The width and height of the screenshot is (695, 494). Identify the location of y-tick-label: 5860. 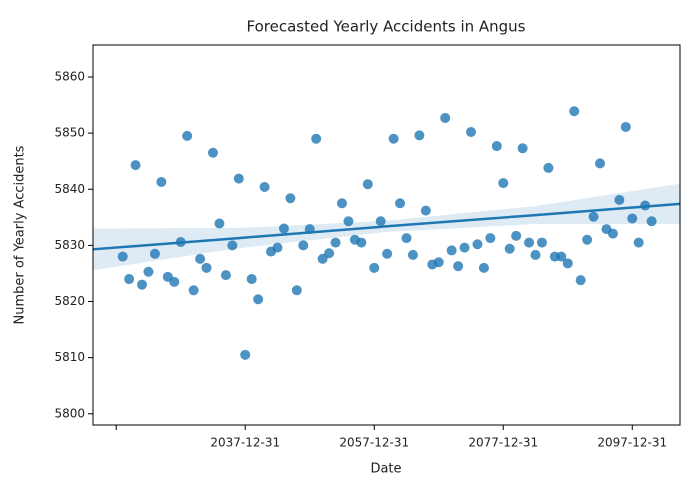
(69, 76).